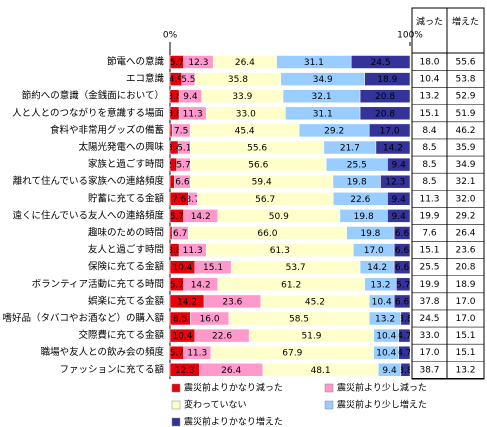 Image resolution: width=487 pixels, height=427 pixels. What do you see at coordinates (265, 200) in the screenshot?
I see `data-label: 56.7` at bounding box center [265, 200].